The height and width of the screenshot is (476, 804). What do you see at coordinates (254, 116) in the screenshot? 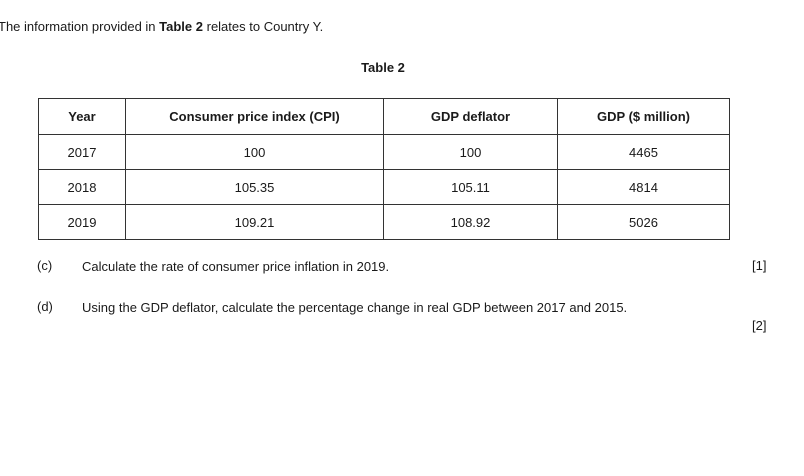
I see `header-cpi: Consumer price index (CPI)` at bounding box center [254, 116].